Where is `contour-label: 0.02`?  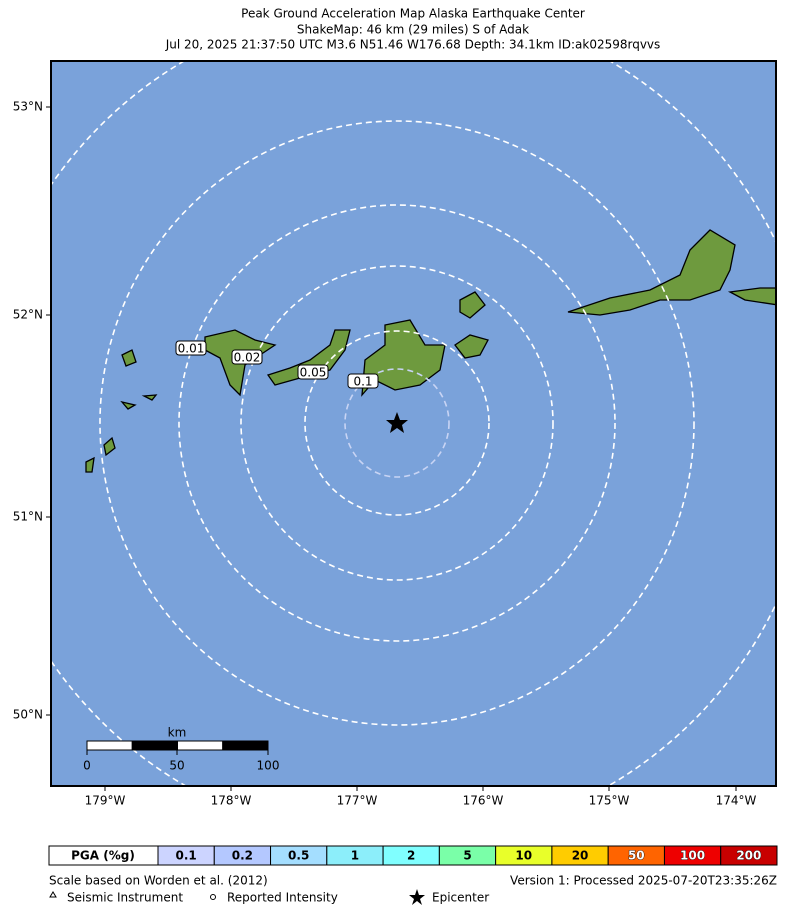
contour-label: 0.02 is located at coordinates (247, 358).